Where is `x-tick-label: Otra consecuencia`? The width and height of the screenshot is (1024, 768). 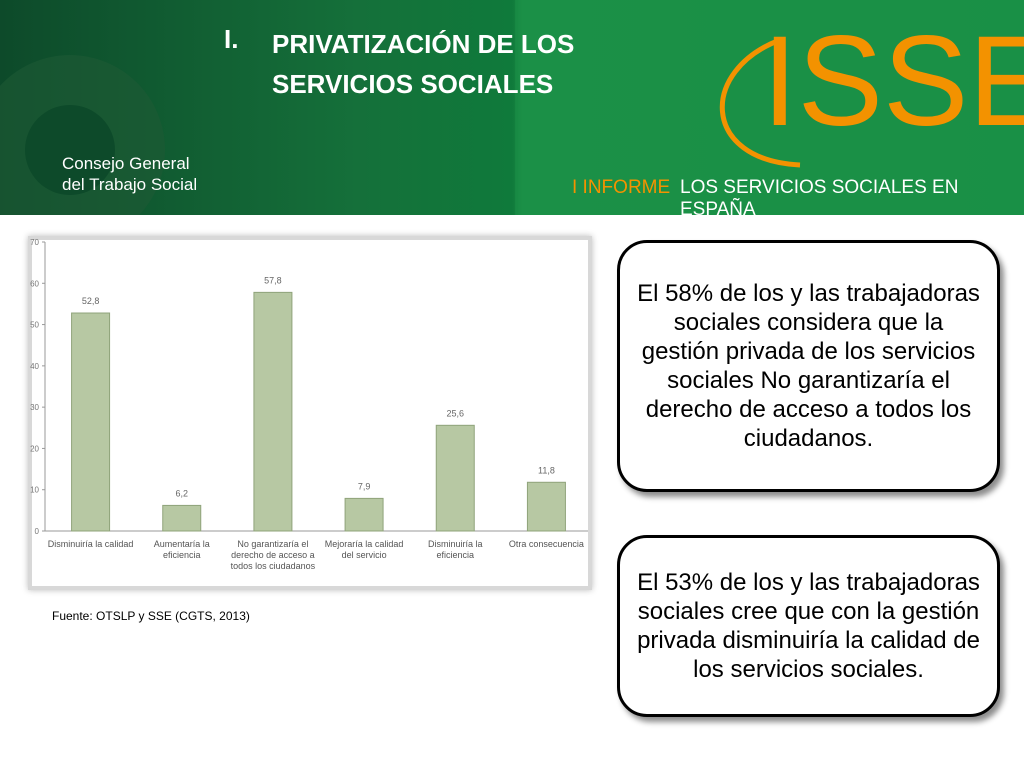
x-tick-label: Otra consecuencia is located at coordinates (546, 544).